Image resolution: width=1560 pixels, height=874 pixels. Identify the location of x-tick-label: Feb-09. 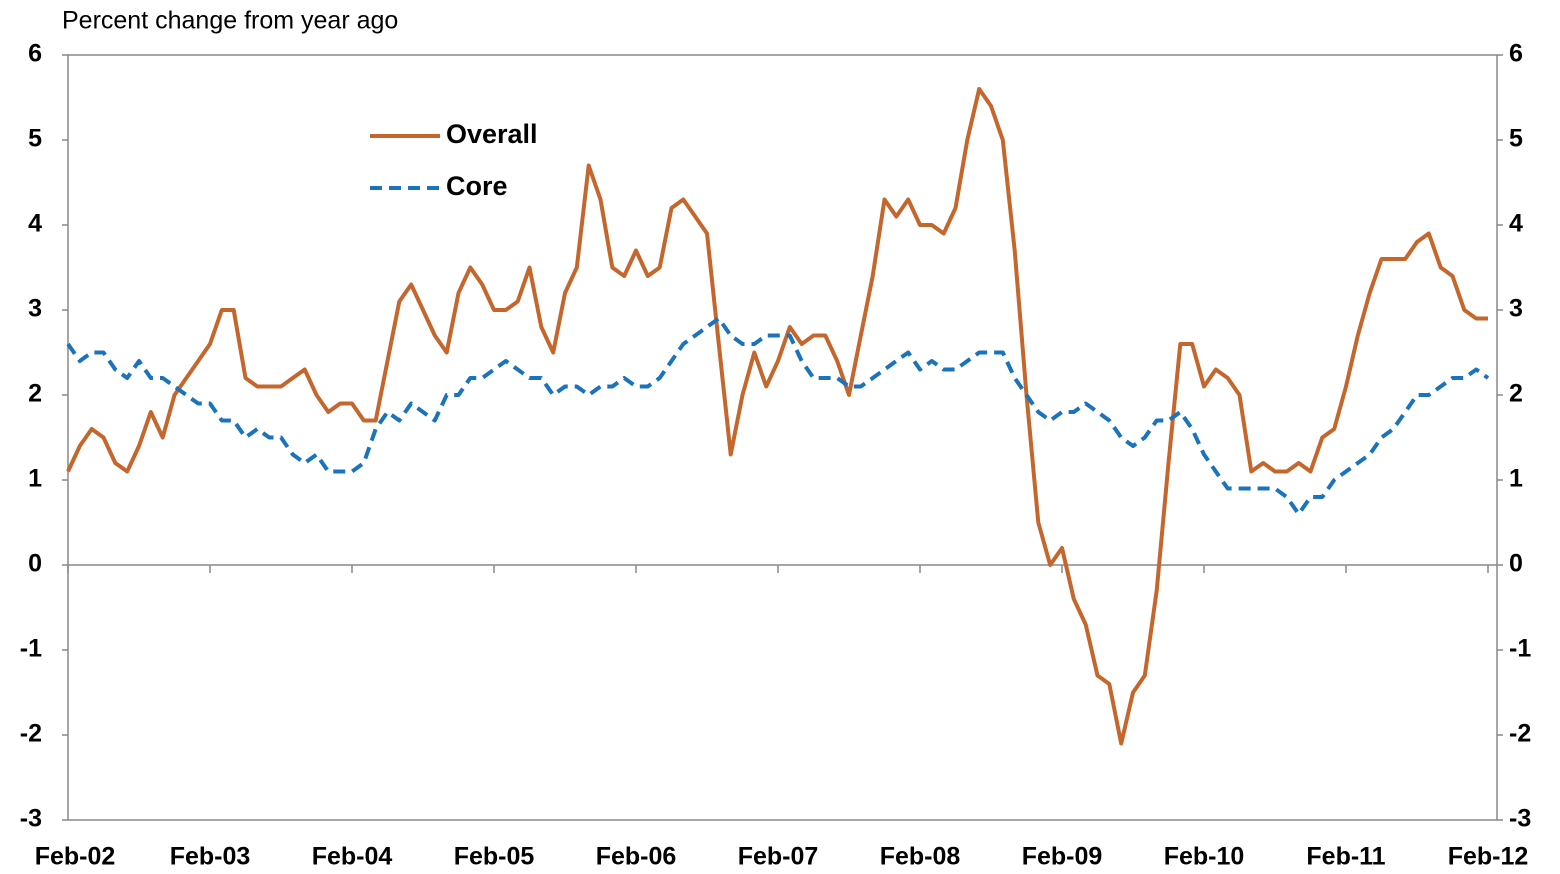
(1062, 857).